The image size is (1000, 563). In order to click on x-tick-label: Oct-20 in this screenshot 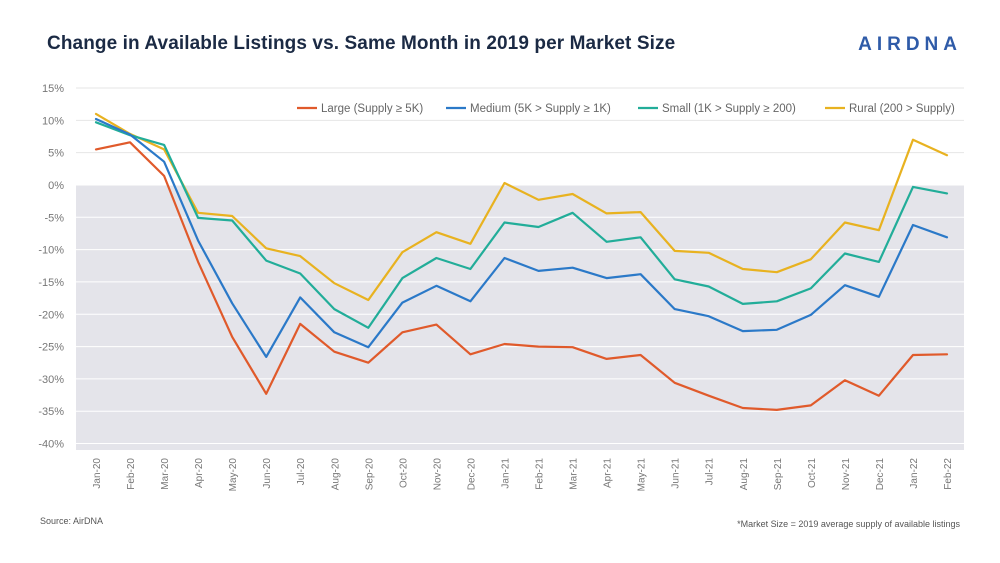, I will do `click(403, 473)`.